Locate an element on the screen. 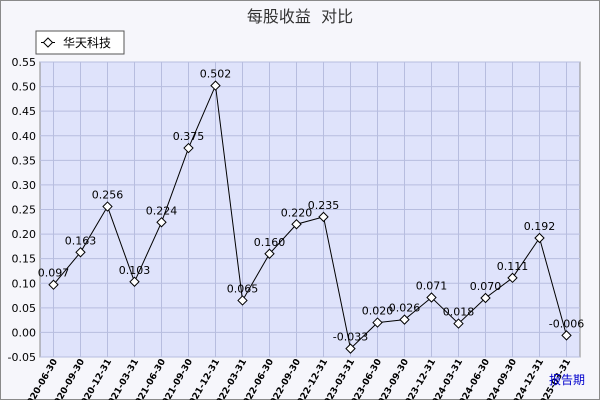  data-label: -0.033 is located at coordinates (350, 337).